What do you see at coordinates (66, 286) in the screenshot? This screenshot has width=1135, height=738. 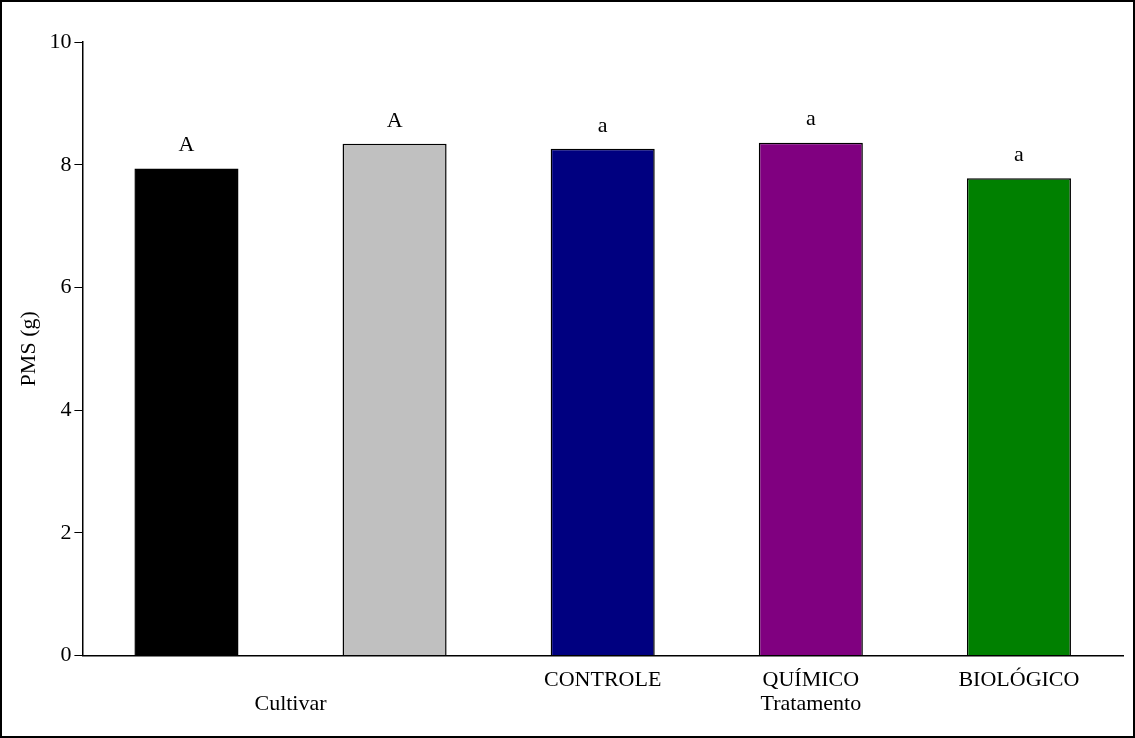 I see `y-tick-label: 6` at bounding box center [66, 286].